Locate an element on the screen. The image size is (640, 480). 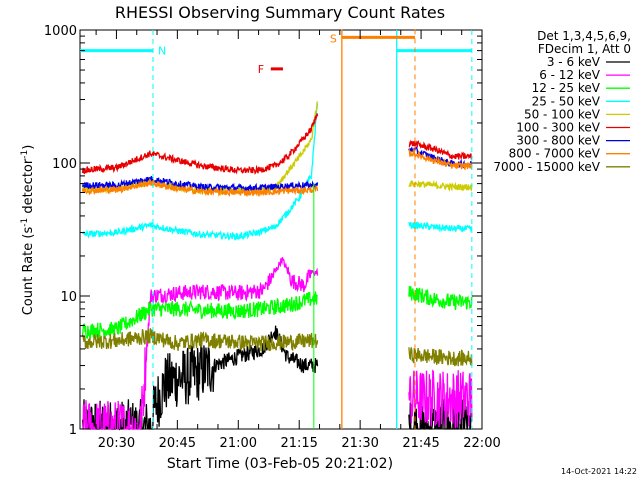
x-tick-label: 20:30 is located at coordinates (116, 443).